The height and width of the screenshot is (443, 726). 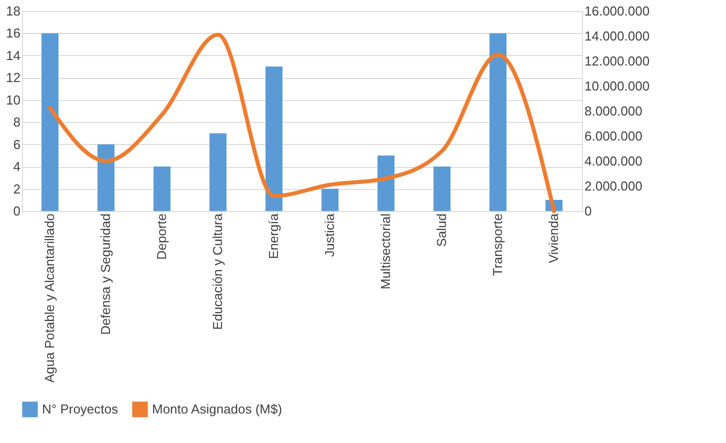 What do you see at coordinates (613, 186) in the screenshot?
I see `y2-tick-label: 2.000.000` at bounding box center [613, 186].